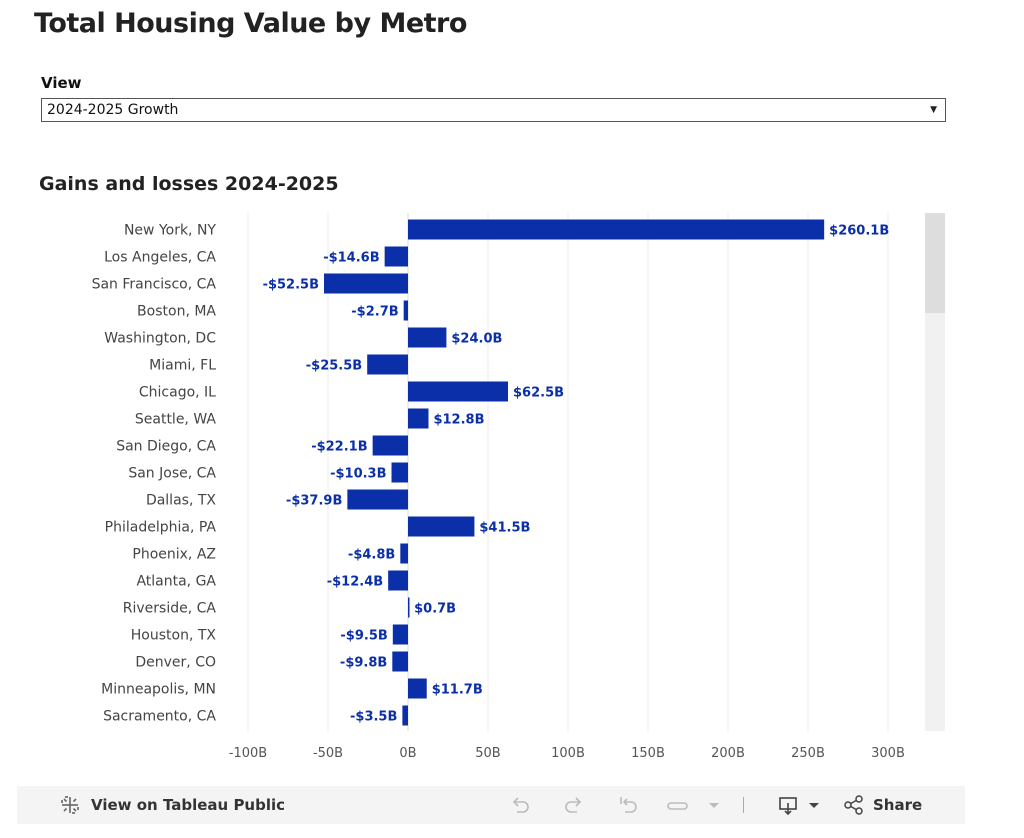 This screenshot has height=838, width=1024. Describe the element at coordinates (188, 805) in the screenshot. I see `view-on-tableau-label: View on Tableau Public` at that location.